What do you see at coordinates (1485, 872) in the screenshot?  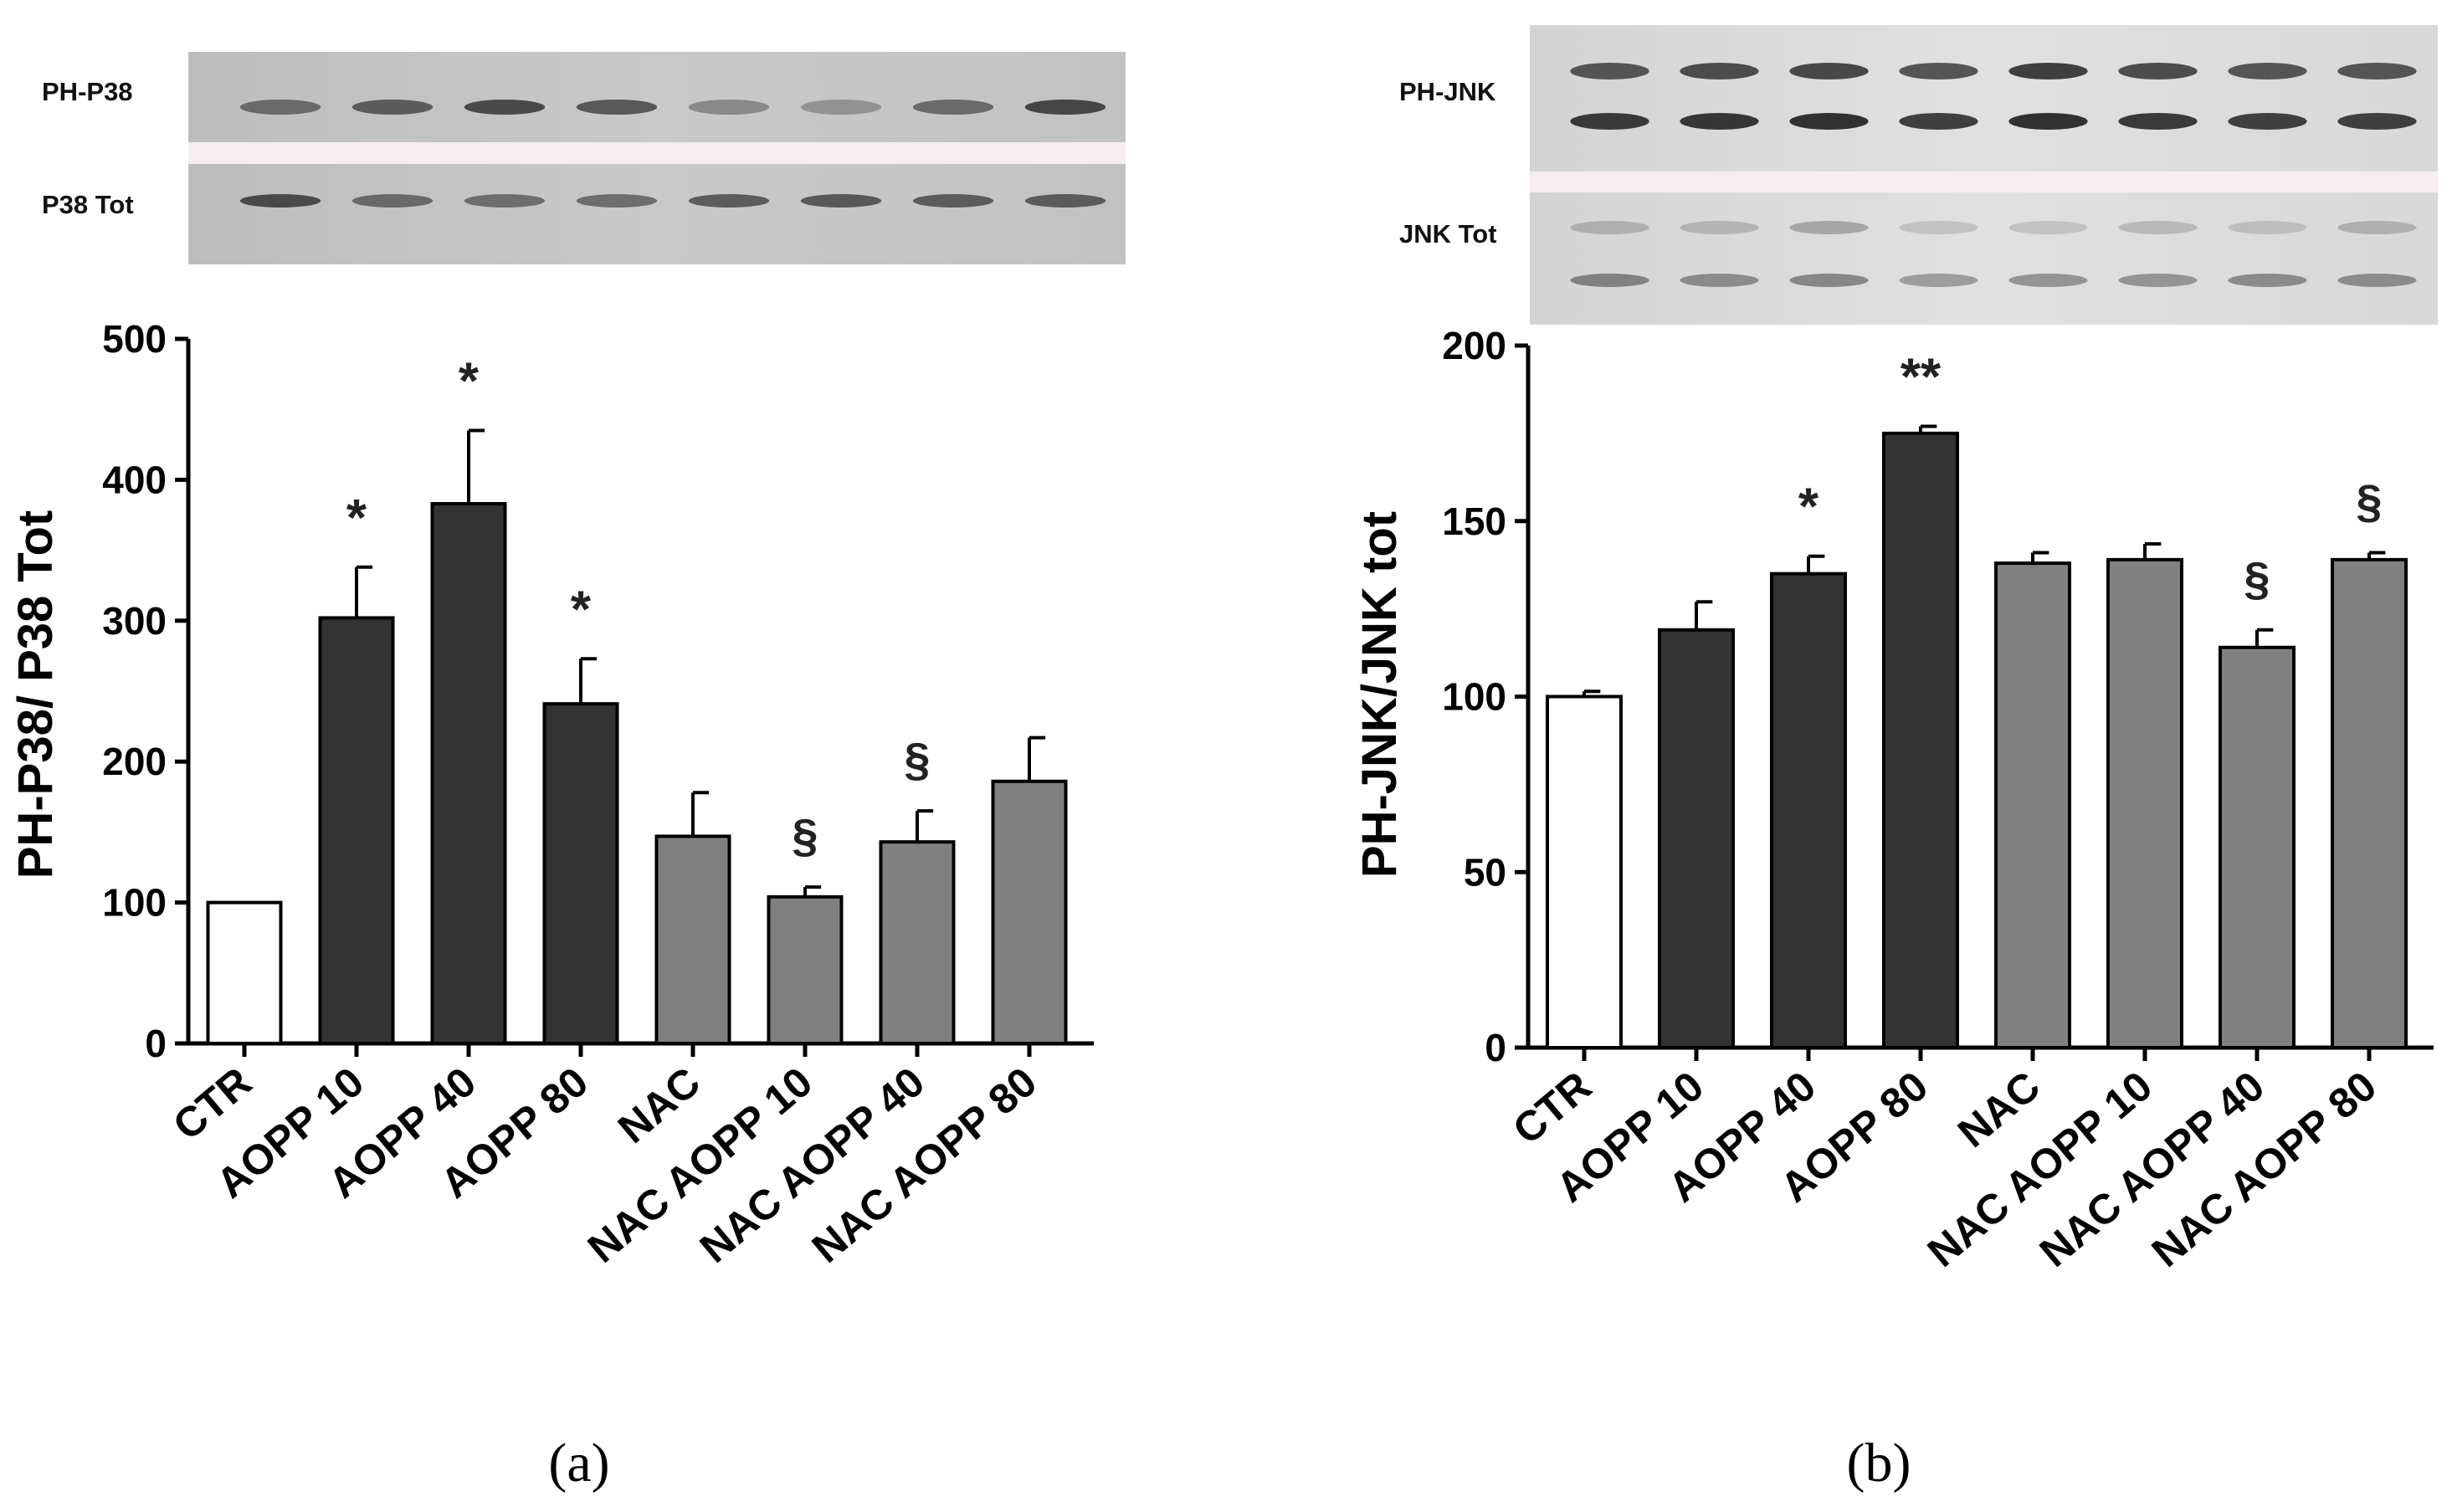 I see `y-tick-label: 50` at bounding box center [1485, 872].